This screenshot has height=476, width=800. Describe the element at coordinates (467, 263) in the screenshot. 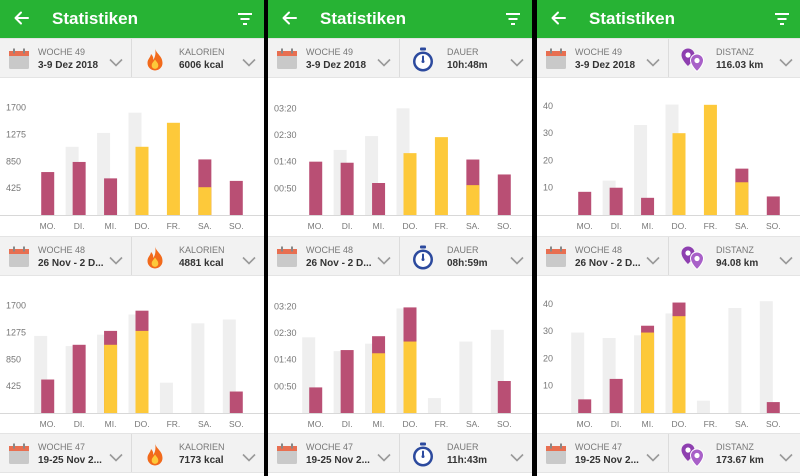

I see `metric-value: 08h:59m` at that location.